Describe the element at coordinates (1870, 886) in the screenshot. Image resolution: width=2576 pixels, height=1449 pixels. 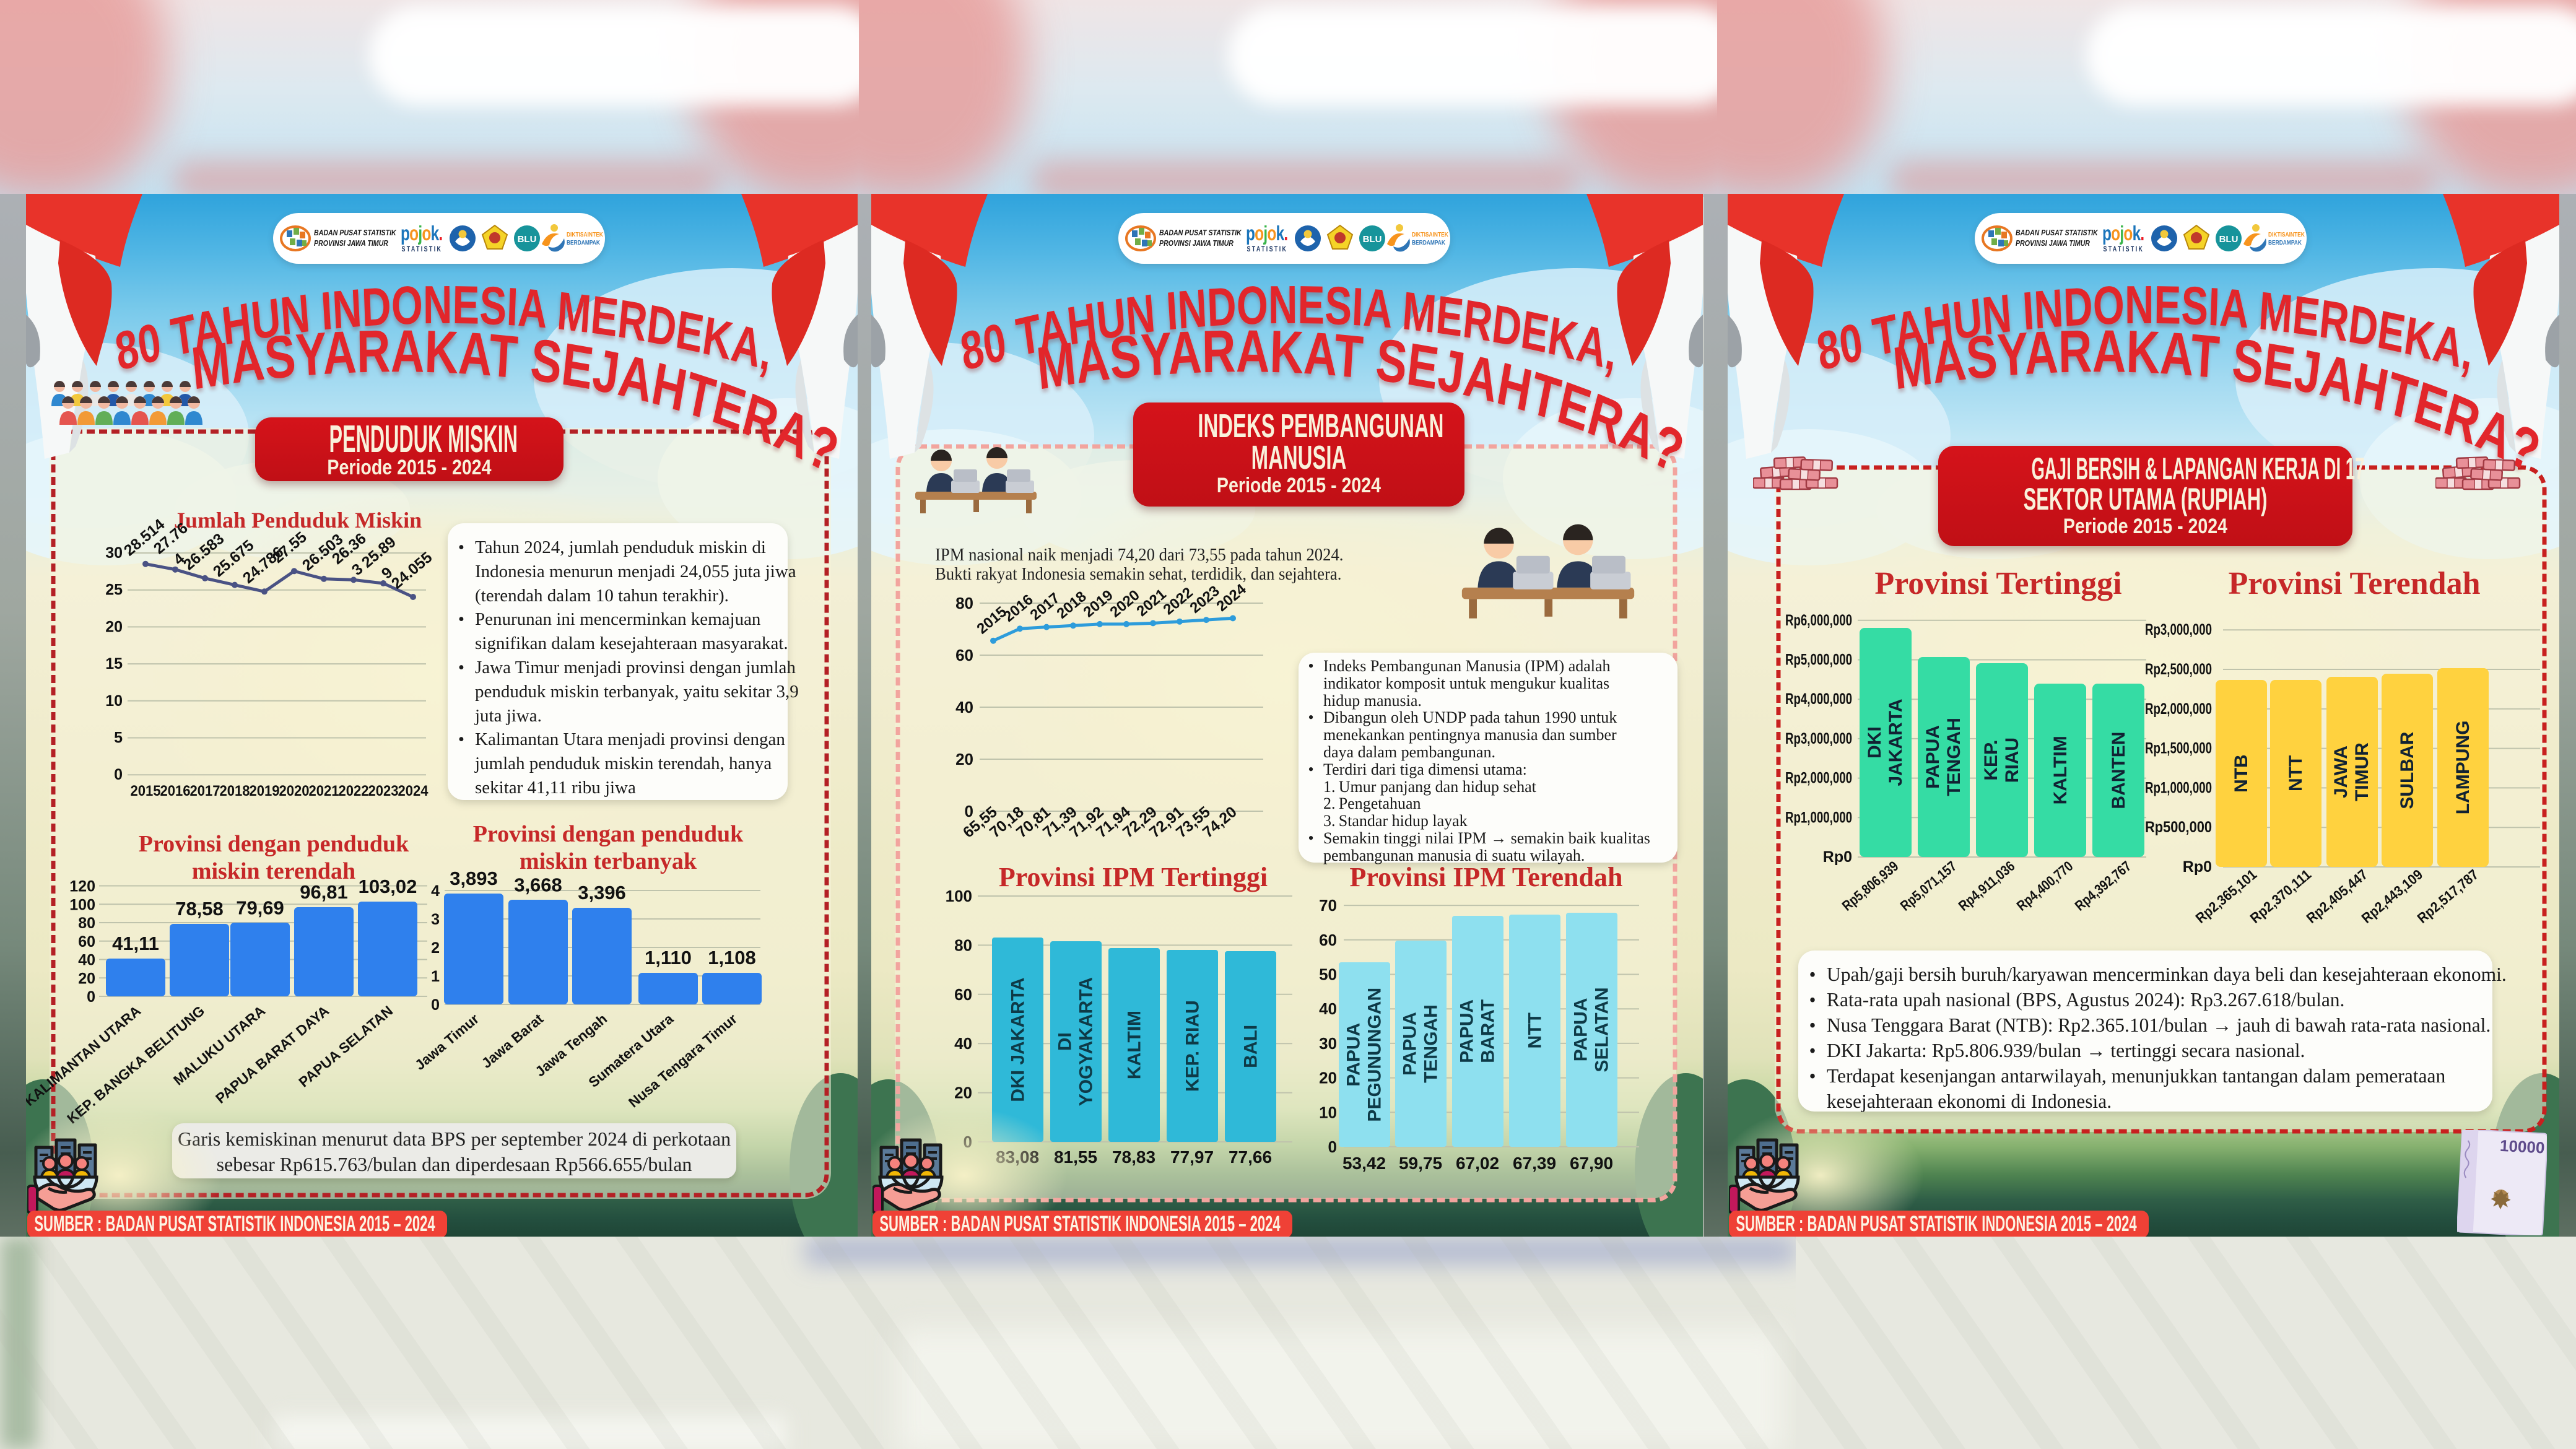
I see `svg-text: Rp5,806,939` at that location.